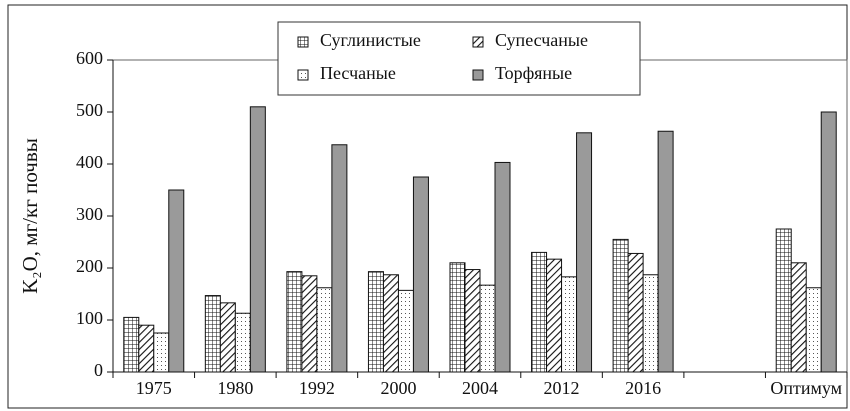 This screenshot has height=411, width=850. Describe the element at coordinates (89, 162) in the screenshot. I see `y-tick-label: 400` at that location.